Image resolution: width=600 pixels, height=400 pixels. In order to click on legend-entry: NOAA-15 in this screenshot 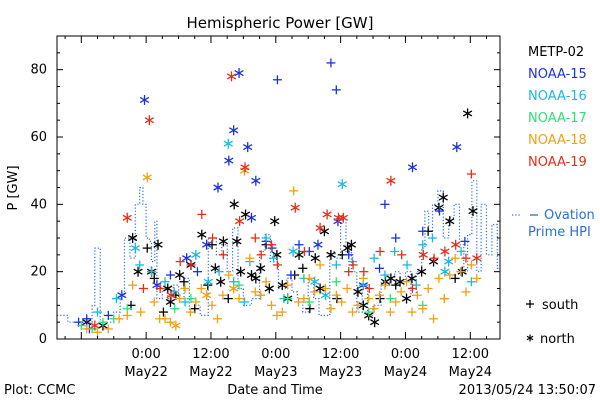, I will do `click(557, 74)`.